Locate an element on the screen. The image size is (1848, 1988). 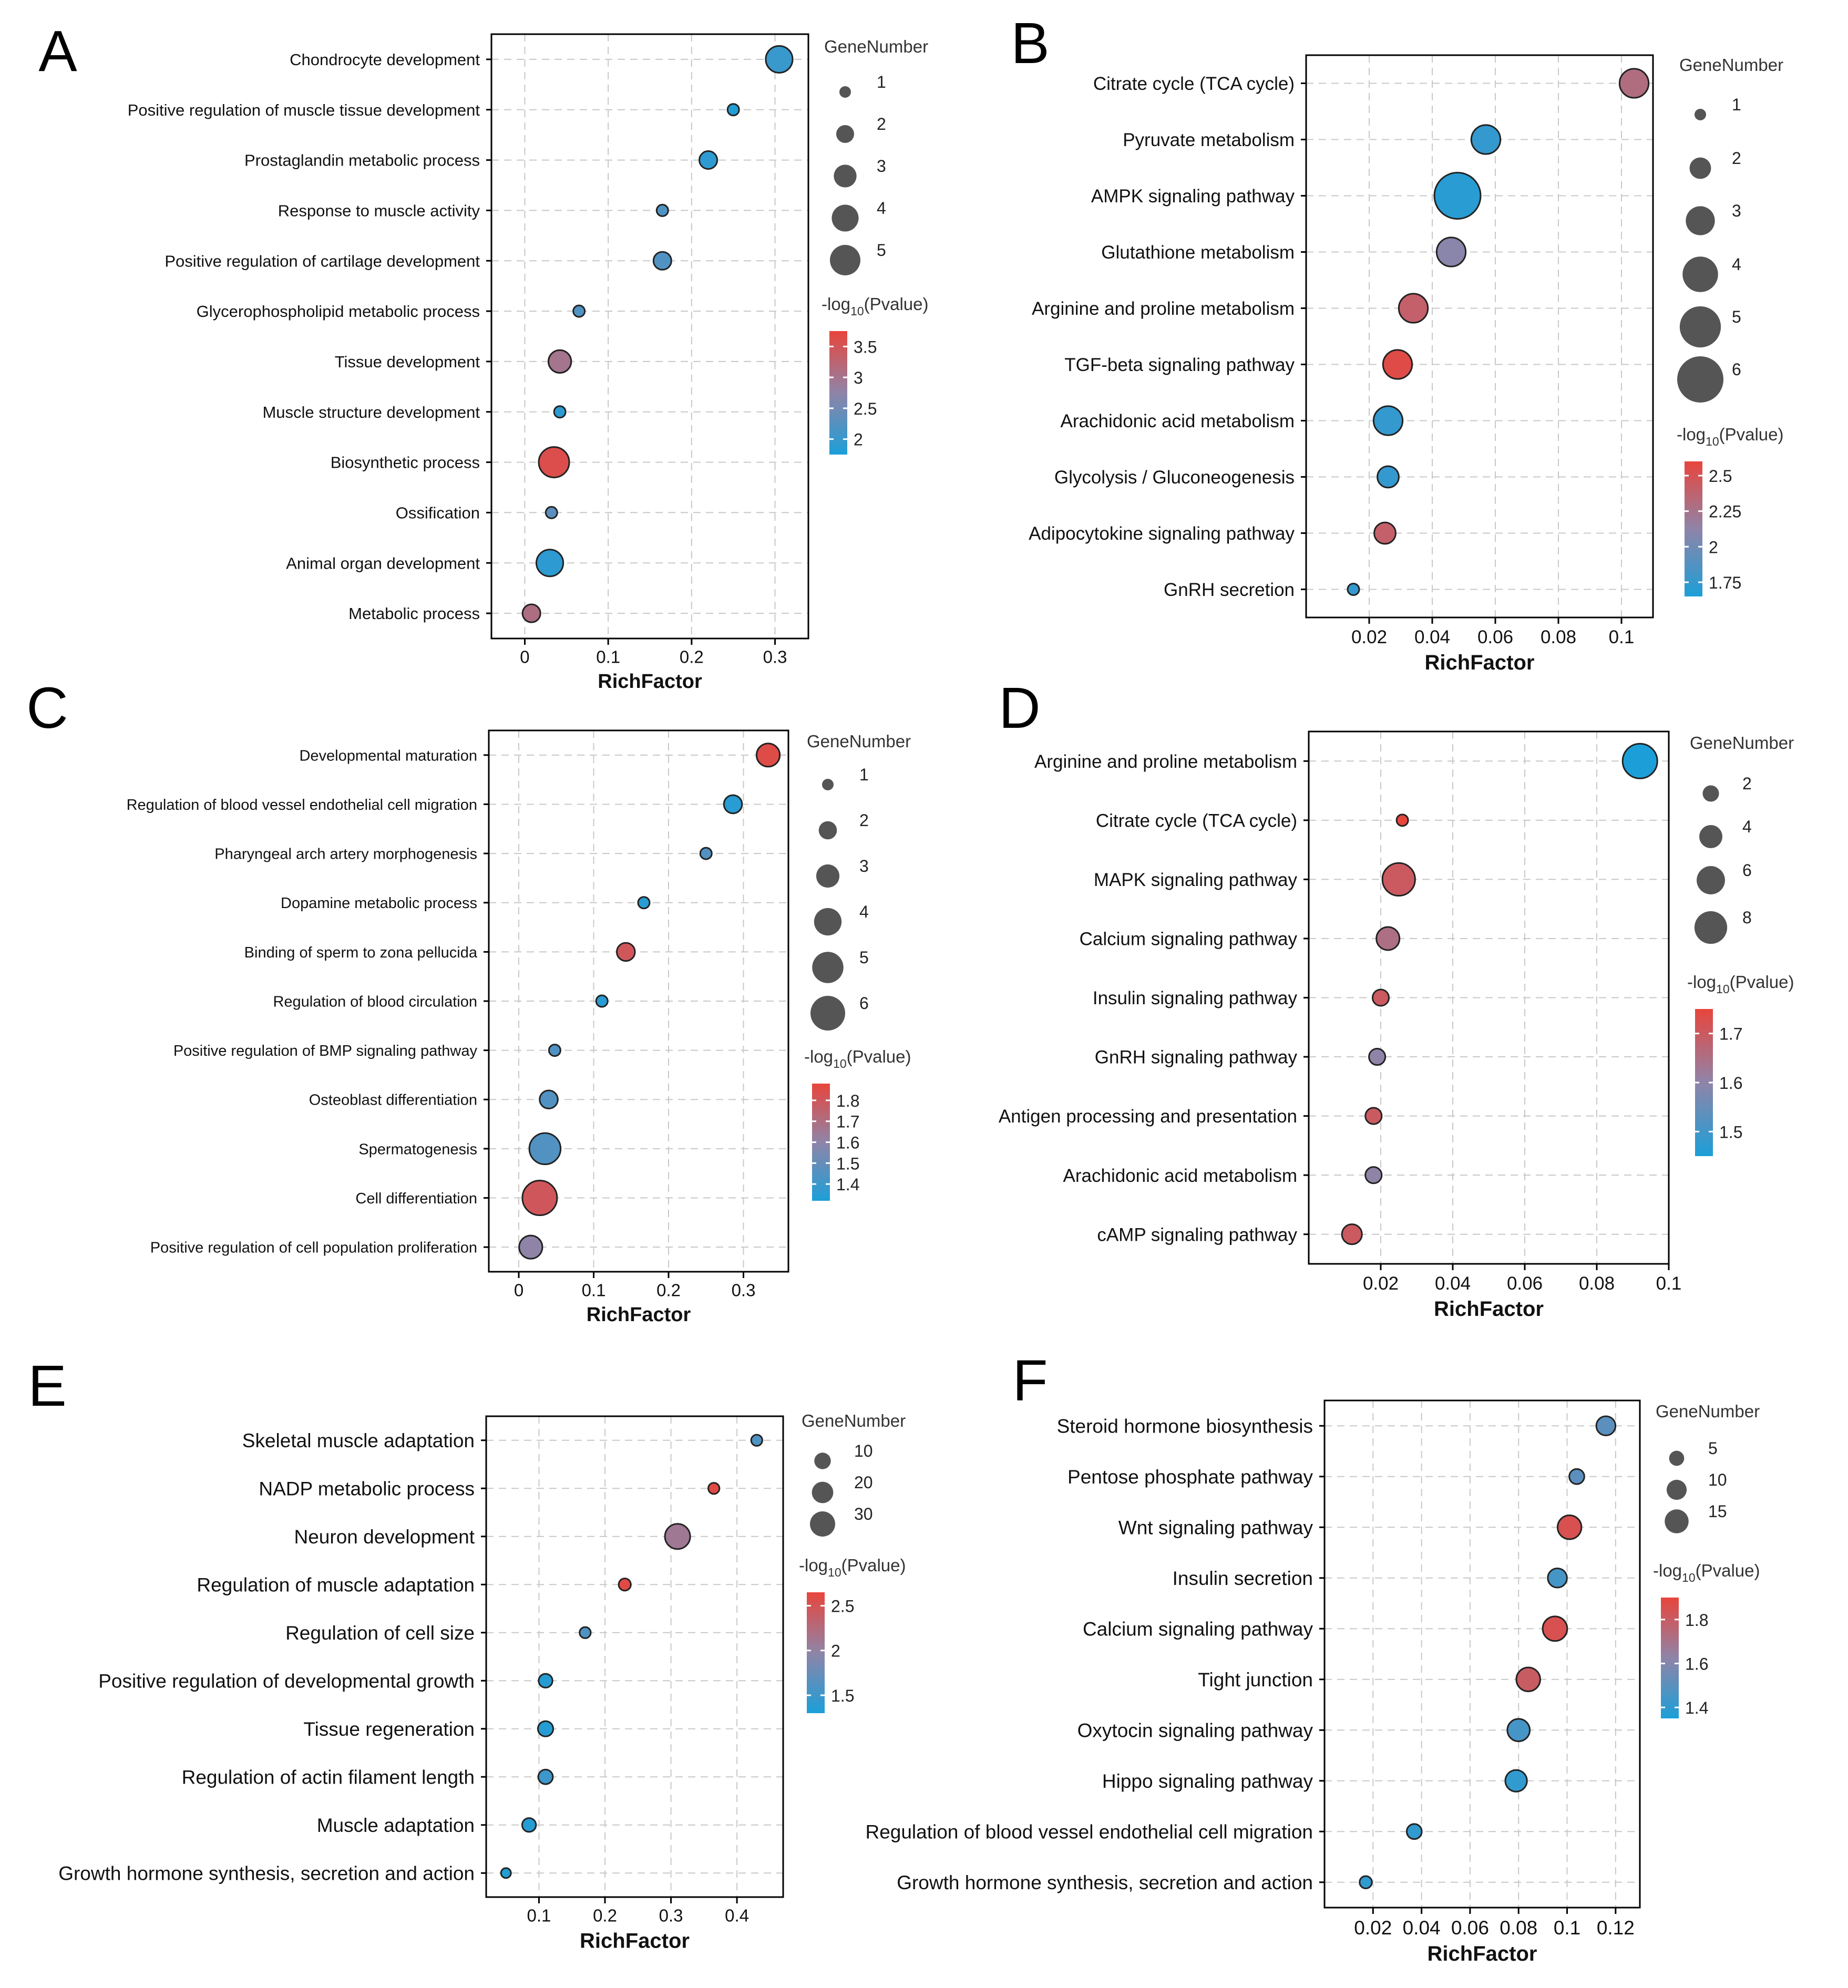
category-label: Pentose phosphate pathway is located at coordinates (1190, 1477).